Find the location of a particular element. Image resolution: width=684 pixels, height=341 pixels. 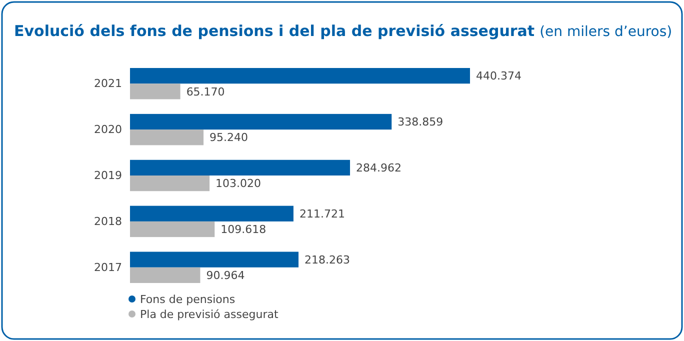

y-tick-label: 2017 is located at coordinates (108, 267).